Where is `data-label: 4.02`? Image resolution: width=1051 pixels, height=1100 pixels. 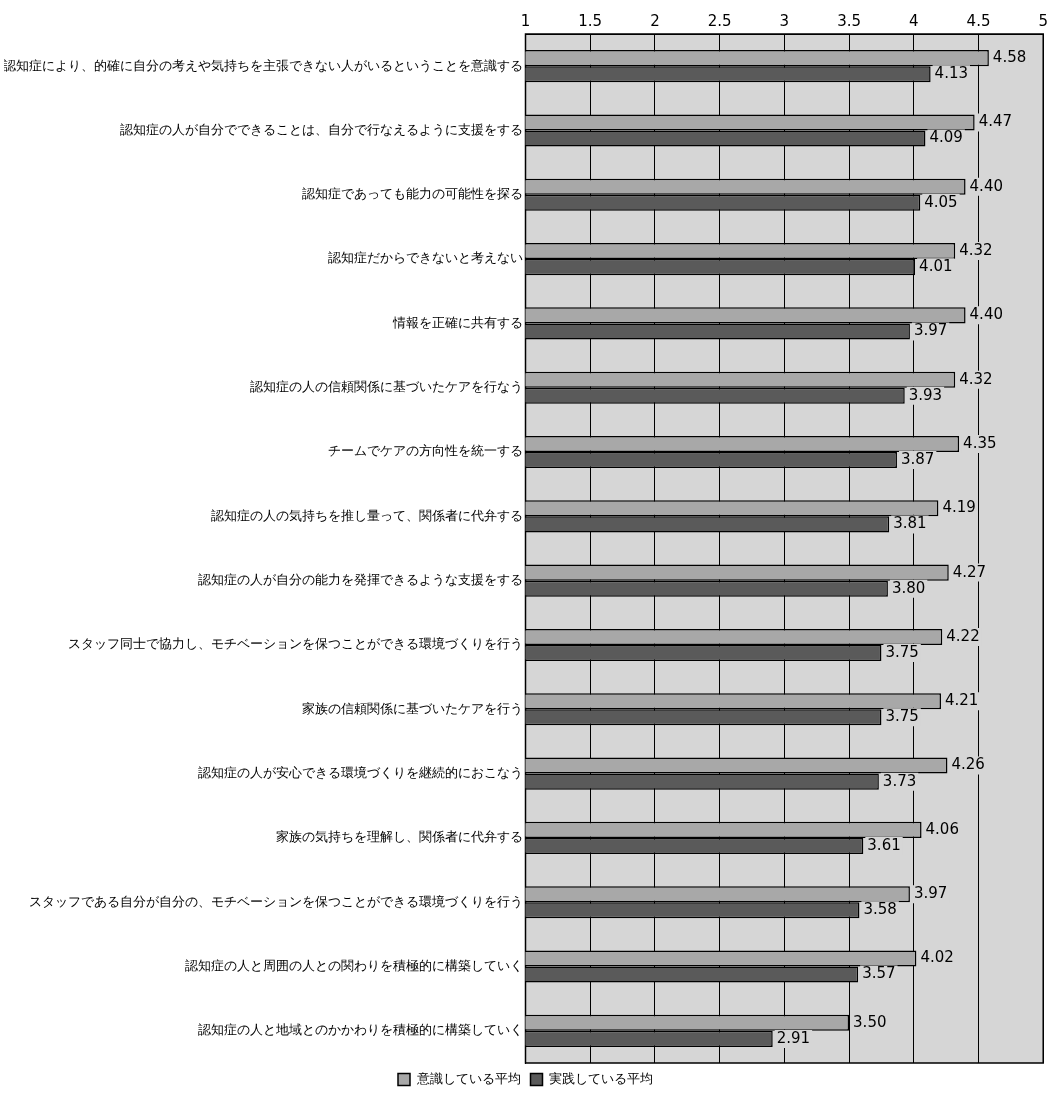
data-label: 4.02 is located at coordinates (937, 957).